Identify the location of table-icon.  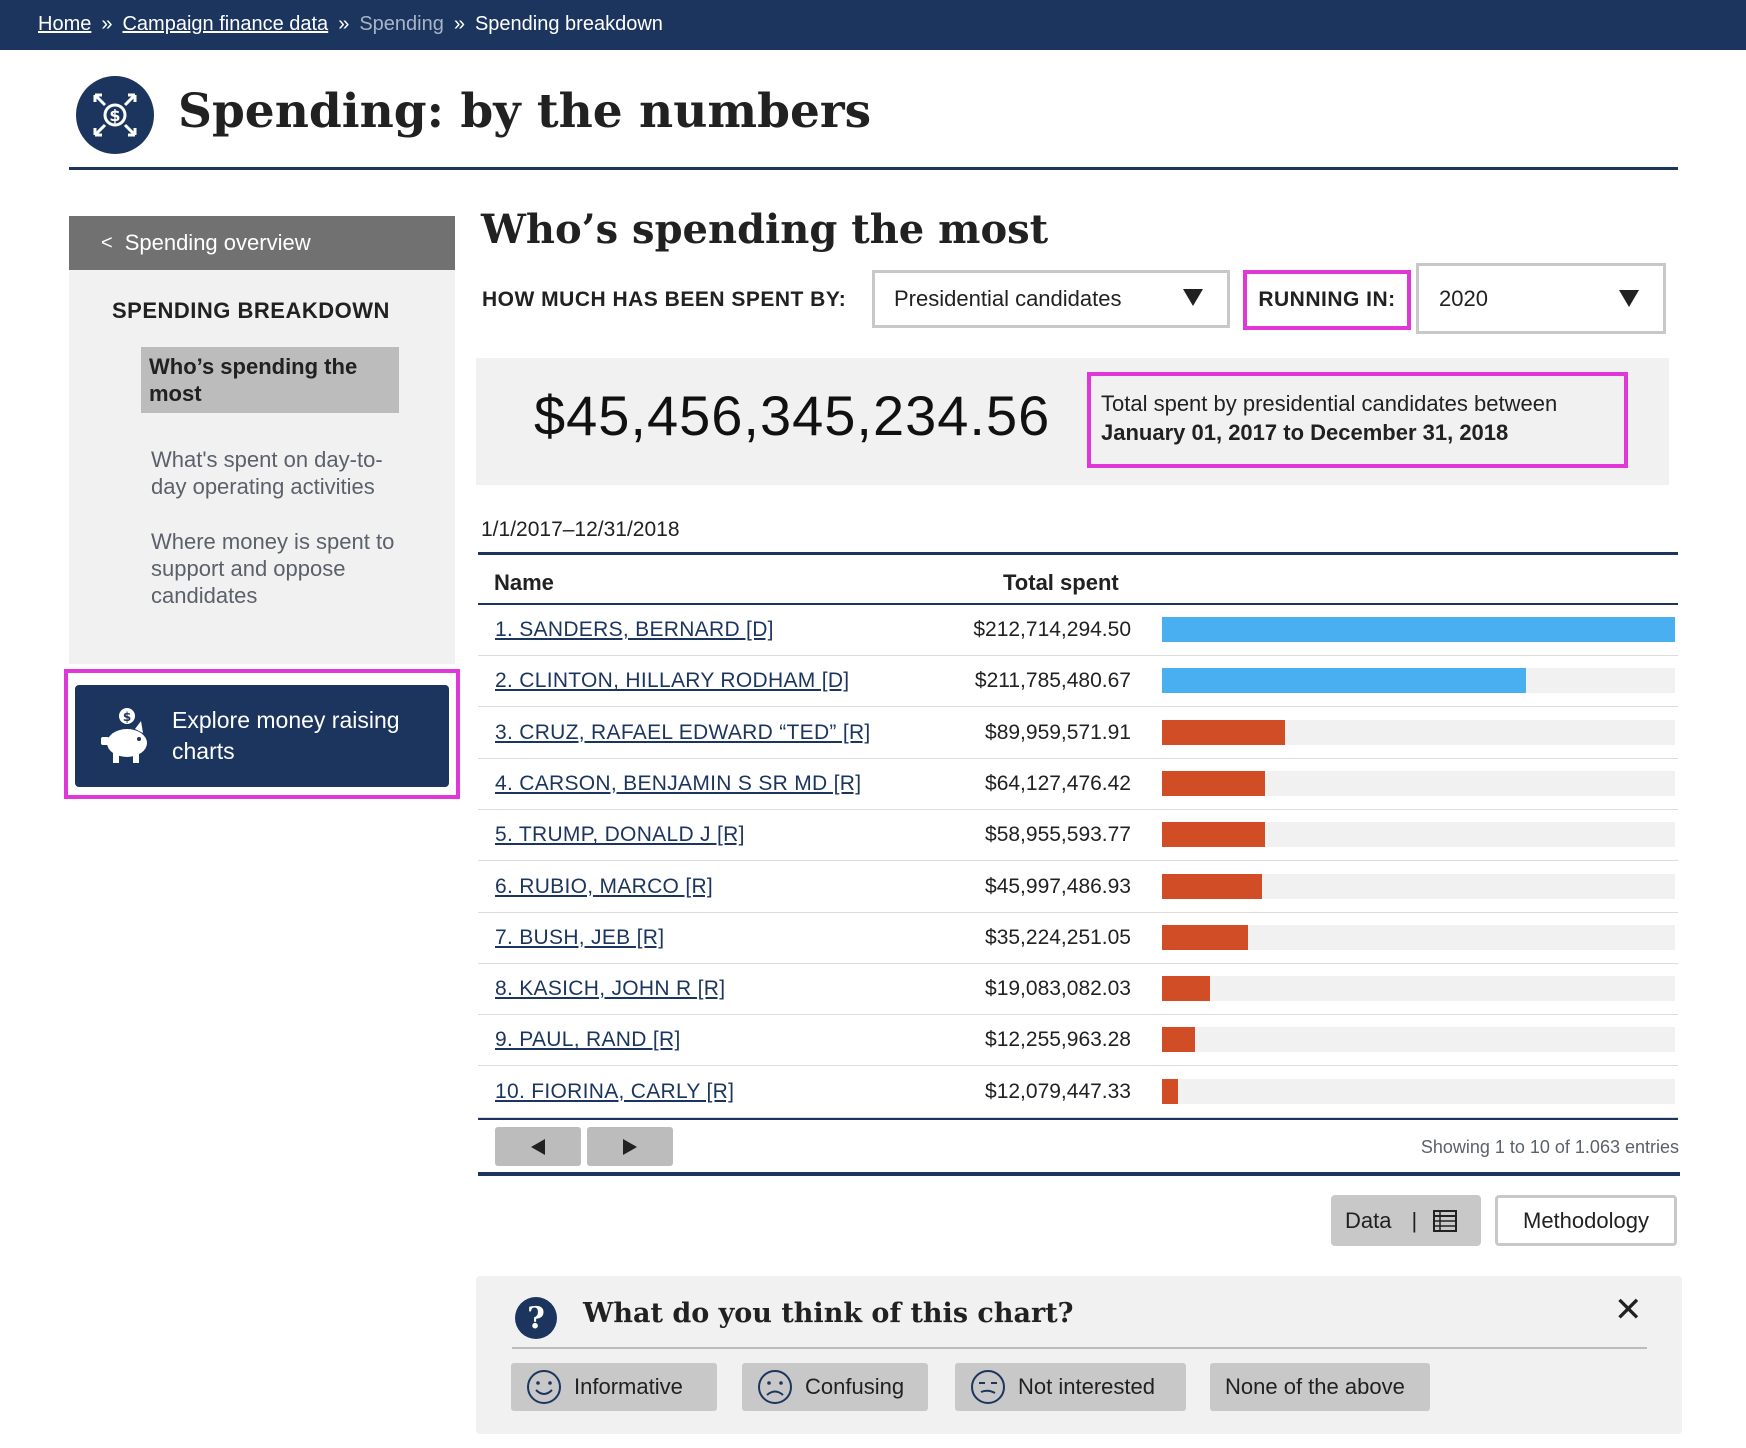
(1445, 1220).